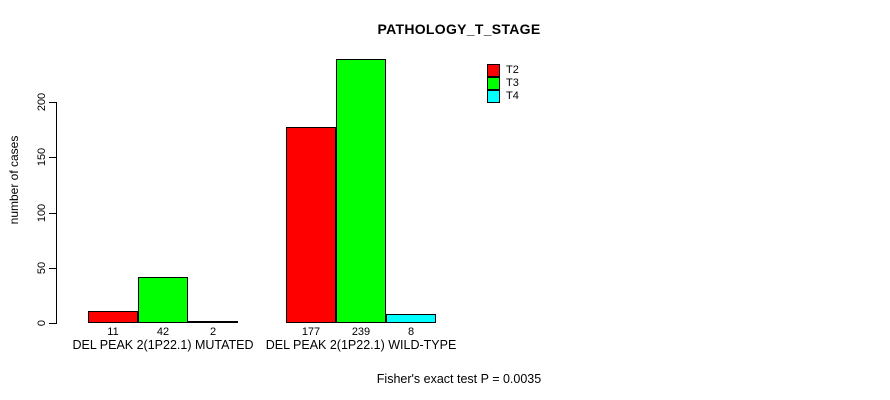 The image size is (890, 400). I want to click on x-category-label: DEL PEAK 2(1P22.1) WILD-TYPE, so click(361, 345).